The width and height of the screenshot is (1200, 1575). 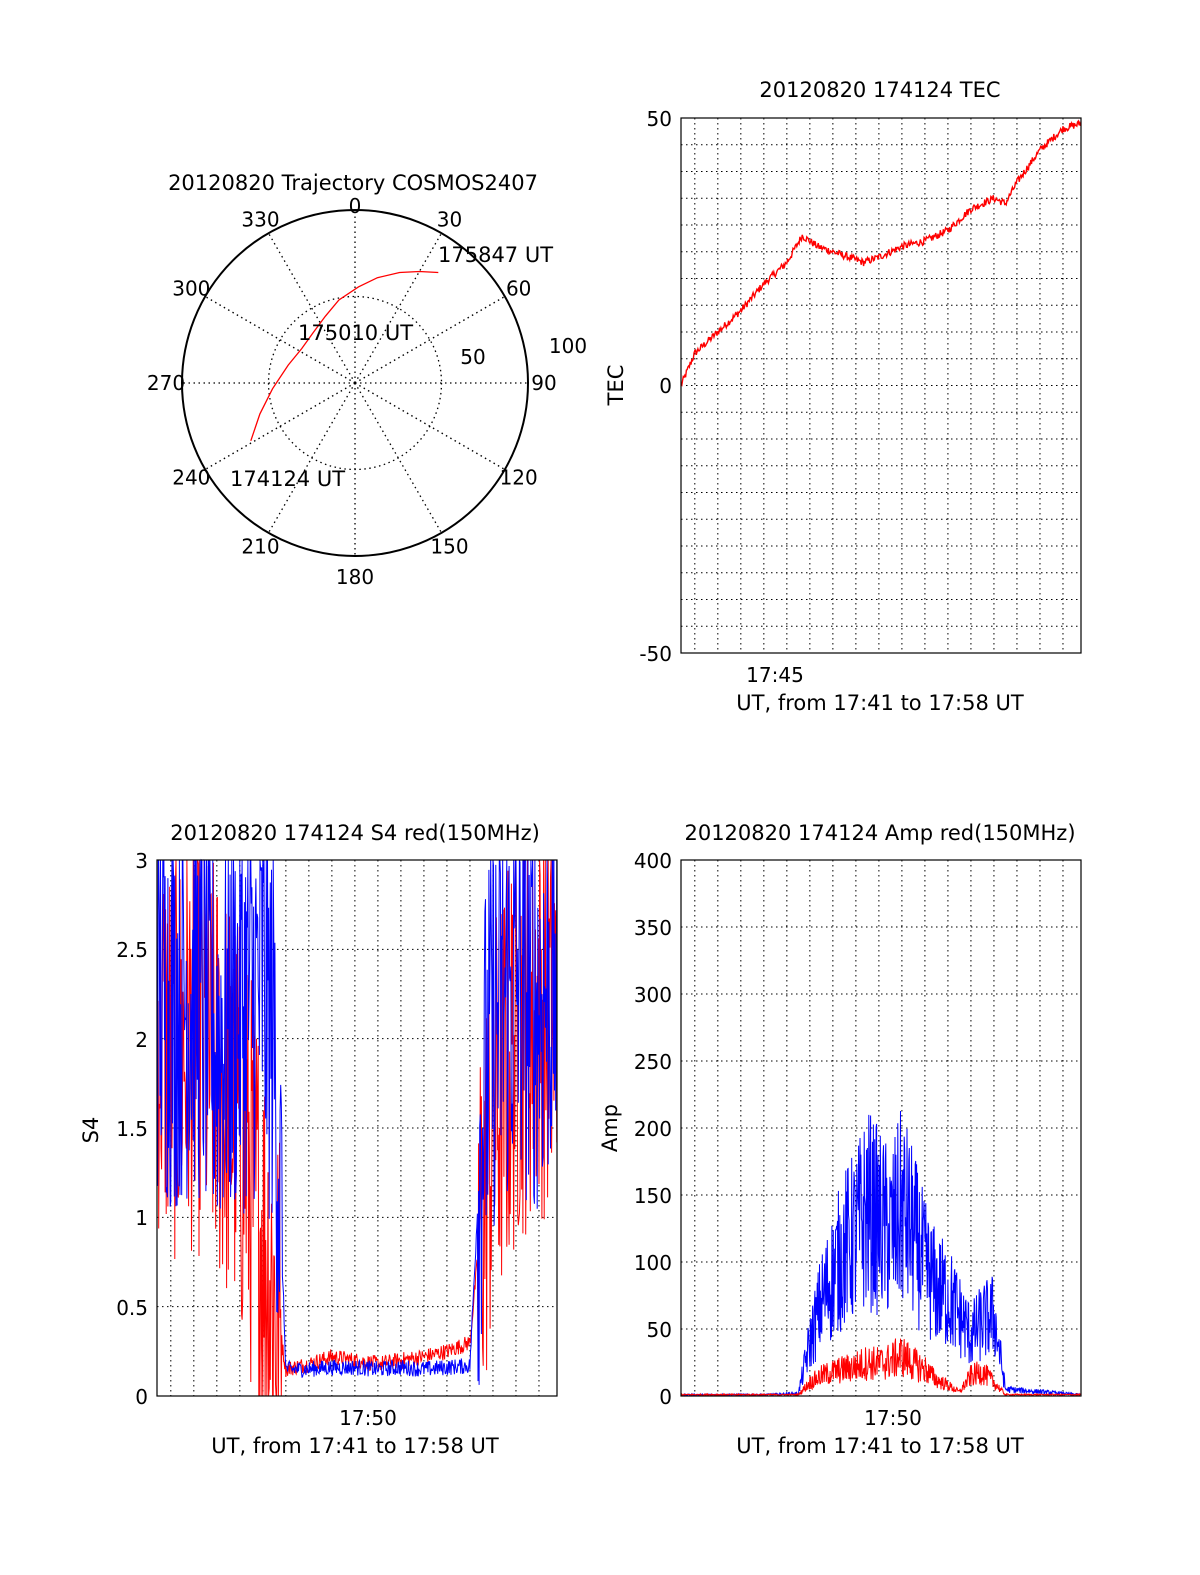 What do you see at coordinates (91, 1130) in the screenshot?
I see `s4-ylabel: S4` at bounding box center [91, 1130].